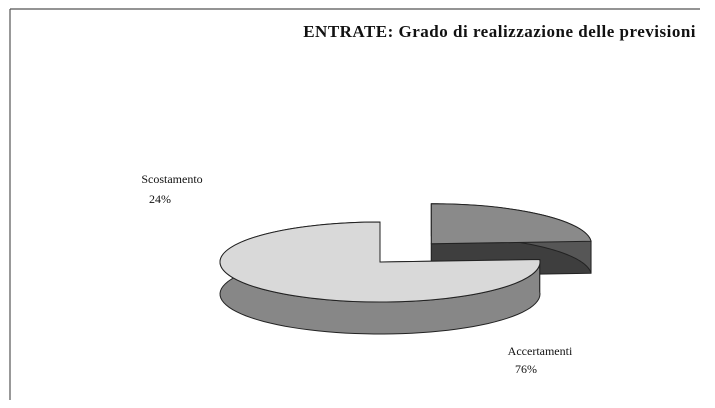 Image resolution: width=715 pixels, height=408 pixels. I want to click on pie-slice, so click(380, 278).